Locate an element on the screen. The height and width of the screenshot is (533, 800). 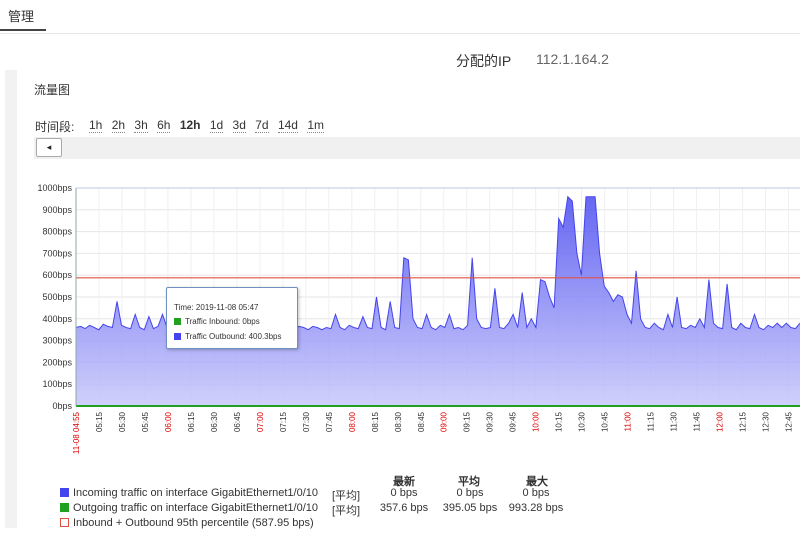
x-tick-label: 05:15 is located at coordinates (99, 421).